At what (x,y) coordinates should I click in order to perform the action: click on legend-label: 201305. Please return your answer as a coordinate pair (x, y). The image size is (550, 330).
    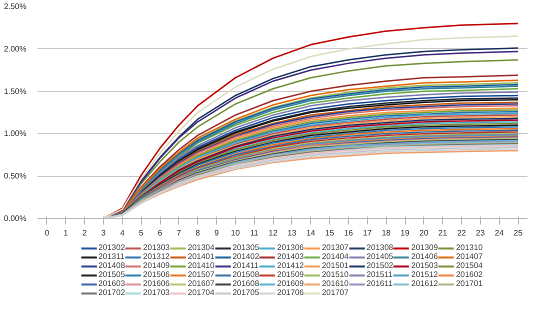
    Looking at the image, I should click on (246, 247).